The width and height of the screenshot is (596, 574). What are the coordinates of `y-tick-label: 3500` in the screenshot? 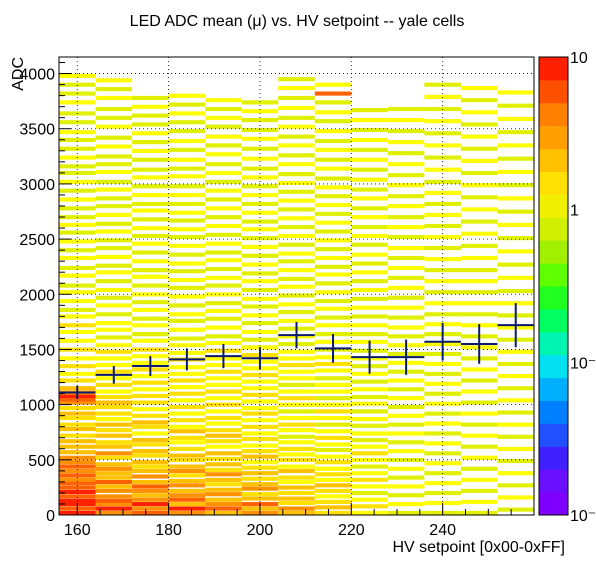 It's located at (37, 130).